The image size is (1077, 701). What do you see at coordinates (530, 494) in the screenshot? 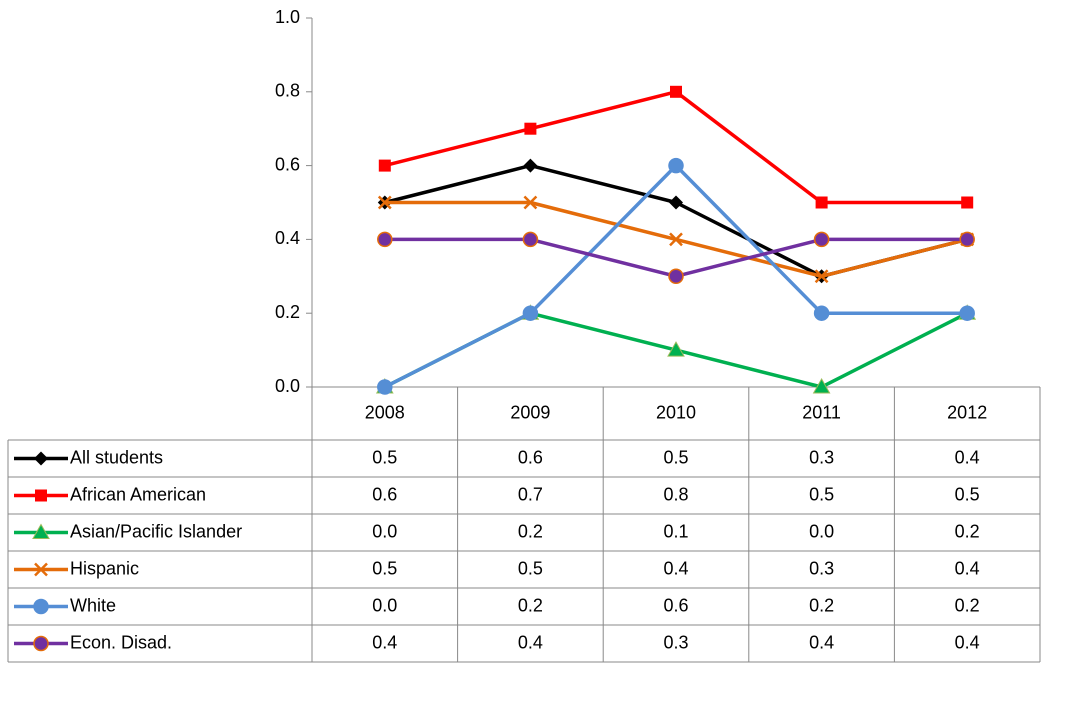
I see `table-cell: 0.7` at bounding box center [530, 494].